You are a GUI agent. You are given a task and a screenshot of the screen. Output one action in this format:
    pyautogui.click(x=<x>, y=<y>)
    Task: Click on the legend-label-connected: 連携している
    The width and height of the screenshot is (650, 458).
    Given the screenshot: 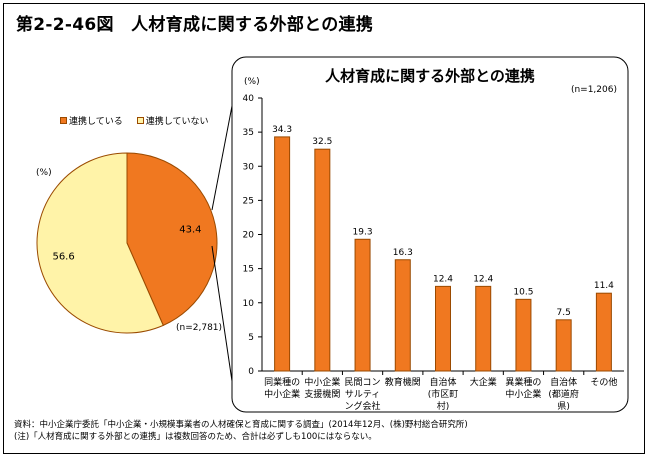 What is the action you would take?
    pyautogui.click(x=96, y=122)
    